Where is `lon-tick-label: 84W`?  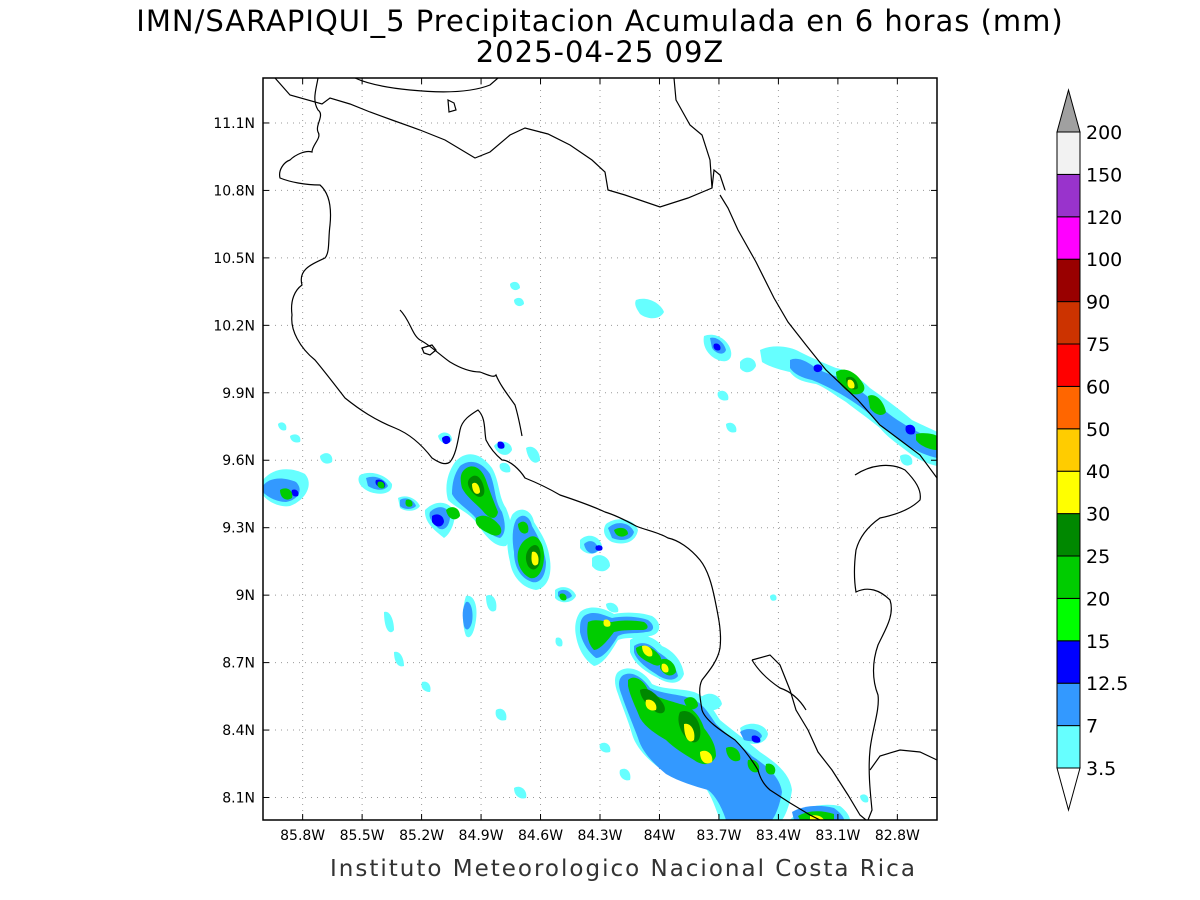 lon-tick-label: 84W is located at coordinates (660, 836).